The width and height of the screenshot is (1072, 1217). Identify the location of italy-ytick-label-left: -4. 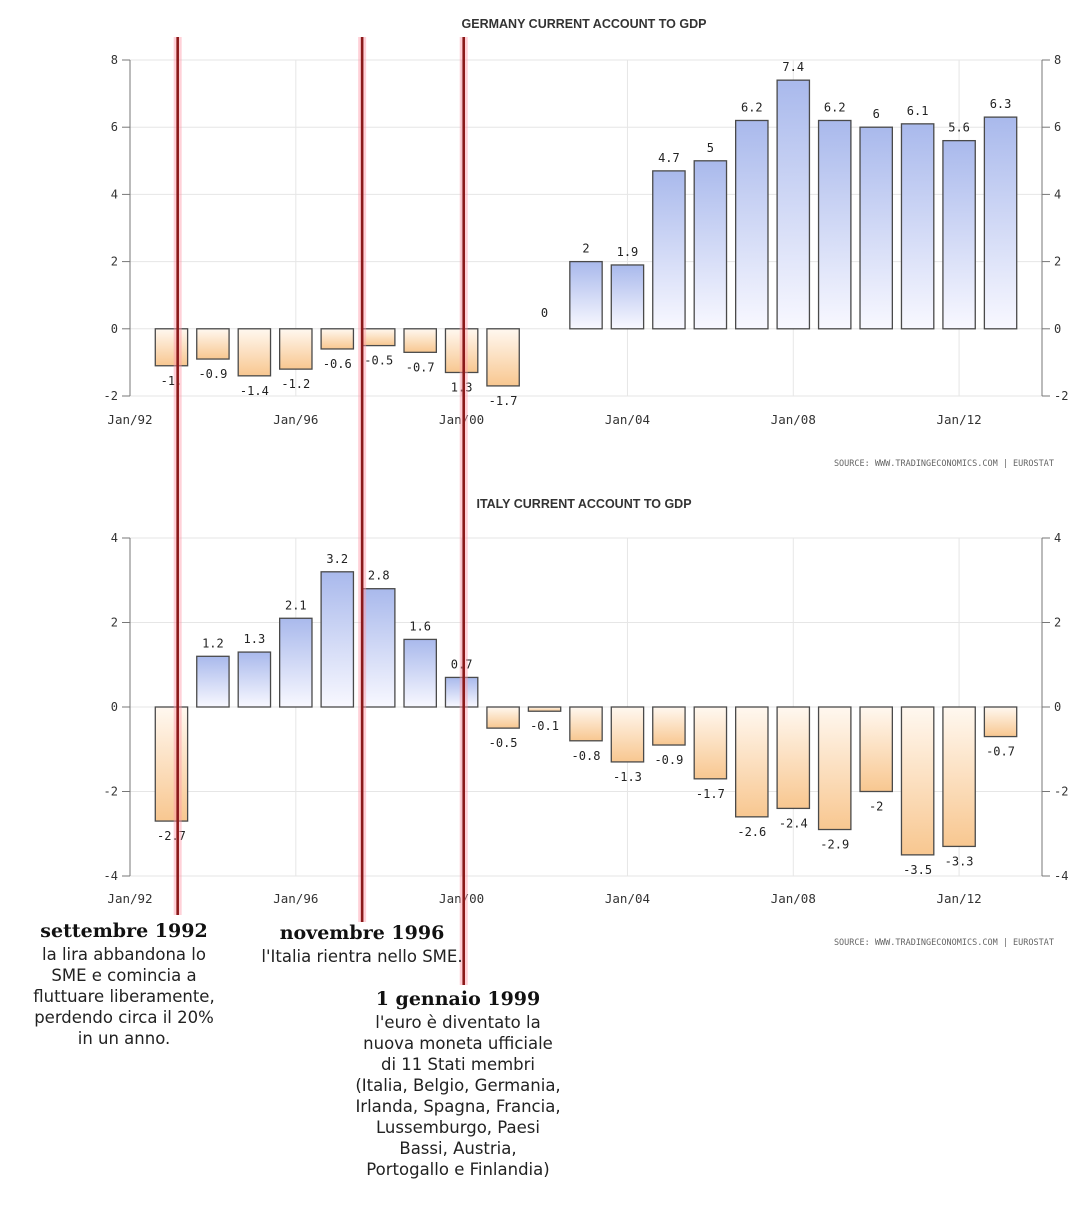
(111, 876).